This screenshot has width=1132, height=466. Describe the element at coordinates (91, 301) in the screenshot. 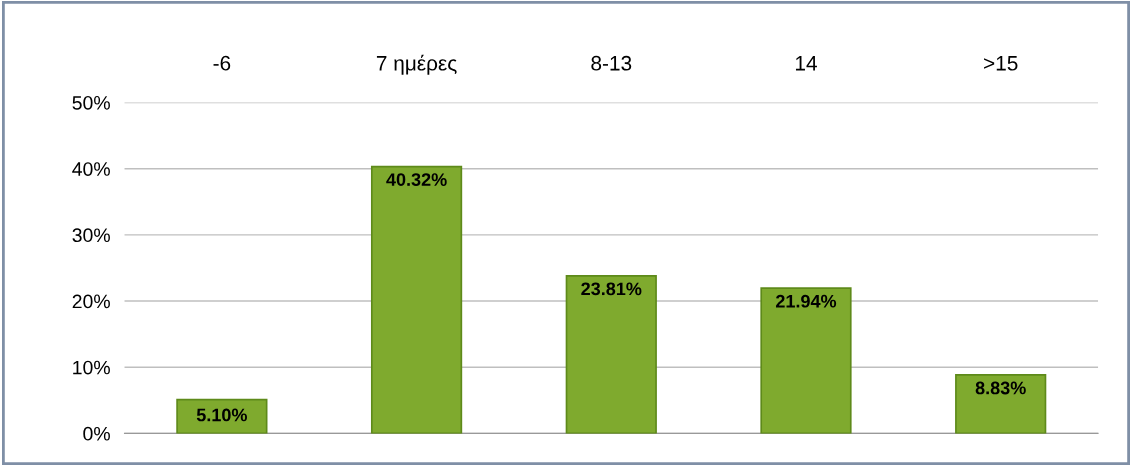

I see `y-tick-label: 20%` at that location.